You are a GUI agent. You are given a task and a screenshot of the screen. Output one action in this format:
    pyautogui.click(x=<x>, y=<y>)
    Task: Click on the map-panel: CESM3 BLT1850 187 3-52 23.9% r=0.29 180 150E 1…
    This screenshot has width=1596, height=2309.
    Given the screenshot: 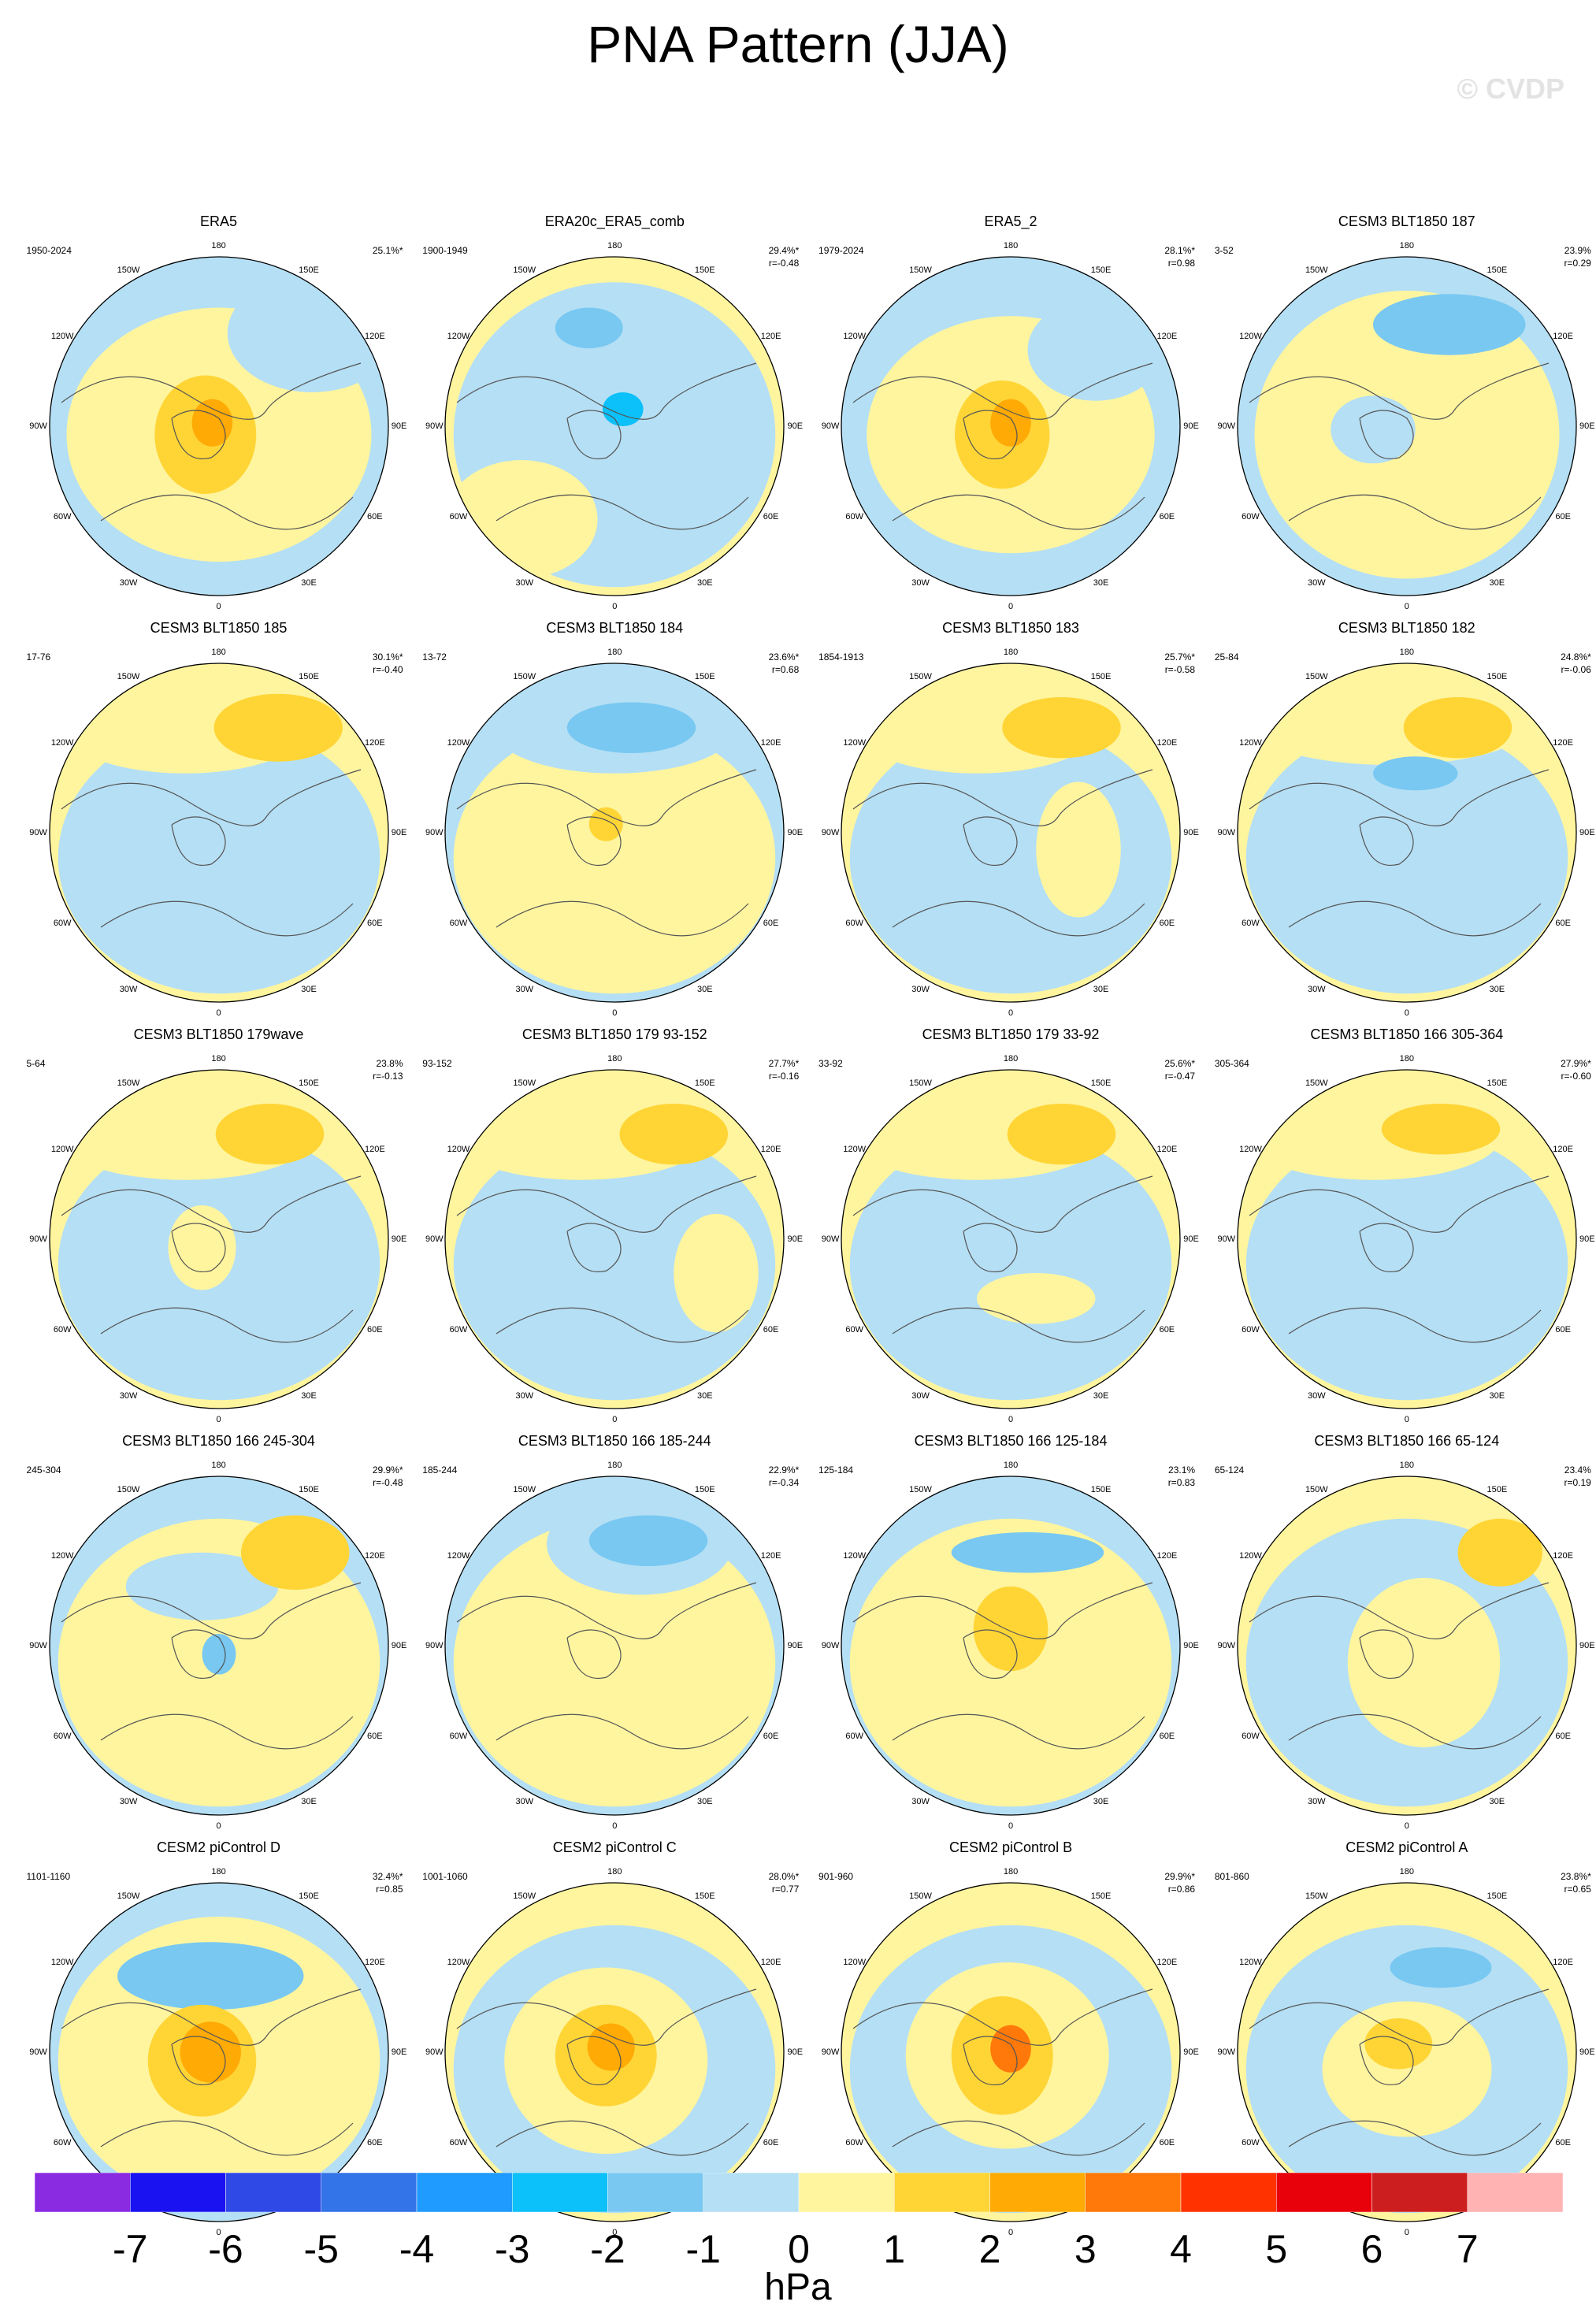 What is the action you would take?
    pyautogui.click(x=1403, y=414)
    